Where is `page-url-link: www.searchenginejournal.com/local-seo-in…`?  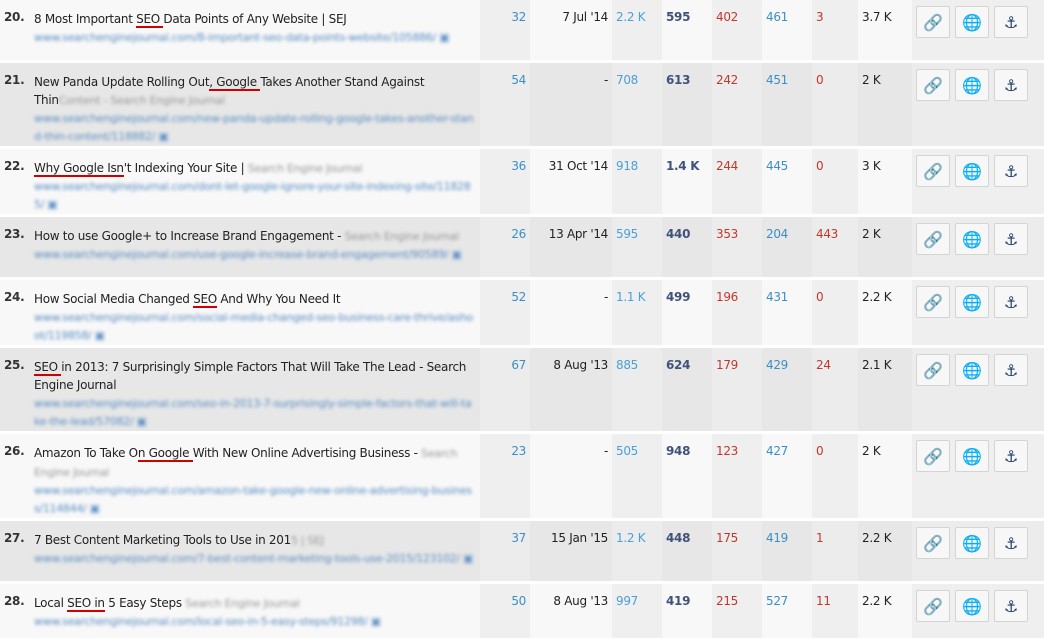 page-url-link: www.searchenginejournal.com/local-seo-in… is located at coordinates (207, 621).